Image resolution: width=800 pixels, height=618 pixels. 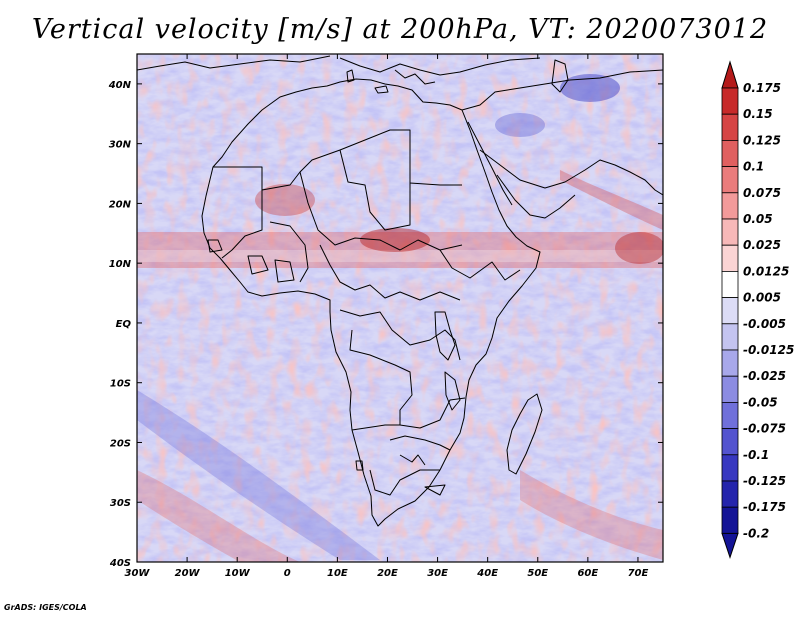 I want to click on colorbar-label: 0.125, so click(x=762, y=140).